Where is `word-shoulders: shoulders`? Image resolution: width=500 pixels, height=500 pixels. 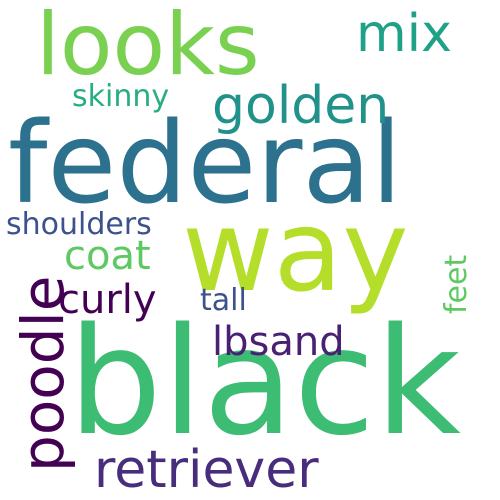 word-shoulders: shoulders is located at coordinates (79, 224).